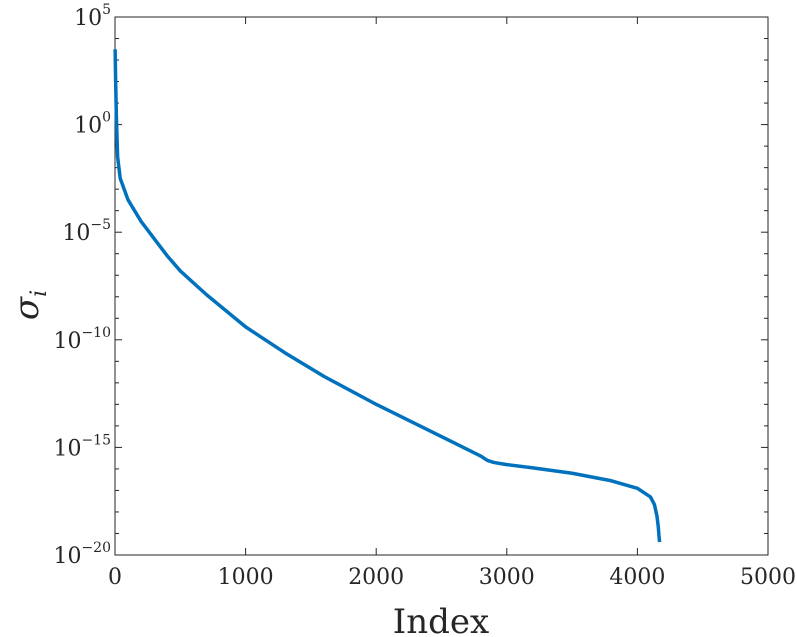  Describe the element at coordinates (106, 10) in the screenshot. I see `y-tick-label-exponent: 5` at that location.